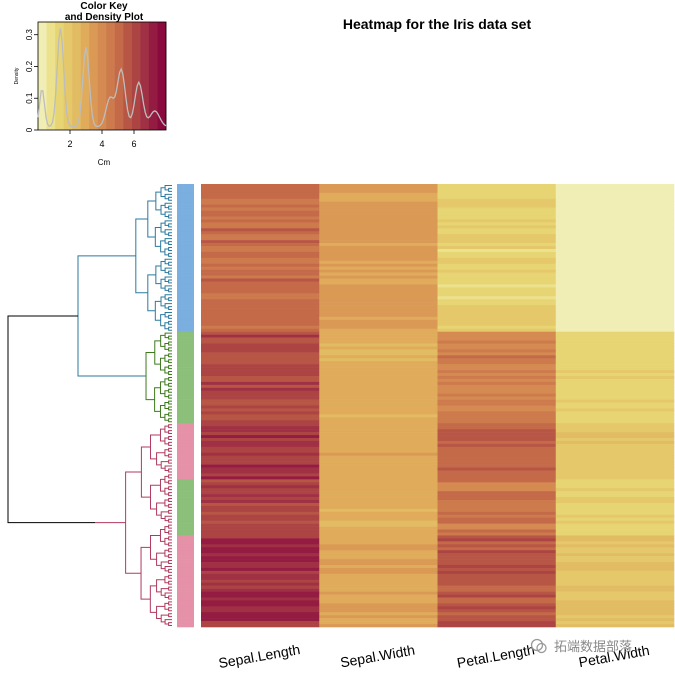  Describe the element at coordinates (29, 66) in the screenshot. I see `color-key-y-tick-label: 0.2` at that location.